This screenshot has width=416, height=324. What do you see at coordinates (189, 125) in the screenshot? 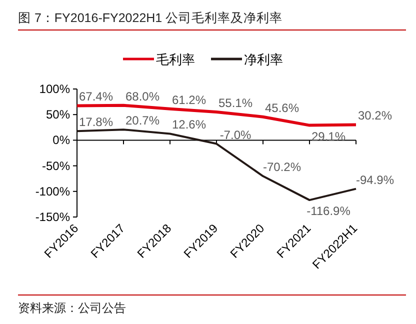
I see `text: 12.6%` at bounding box center [189, 125].